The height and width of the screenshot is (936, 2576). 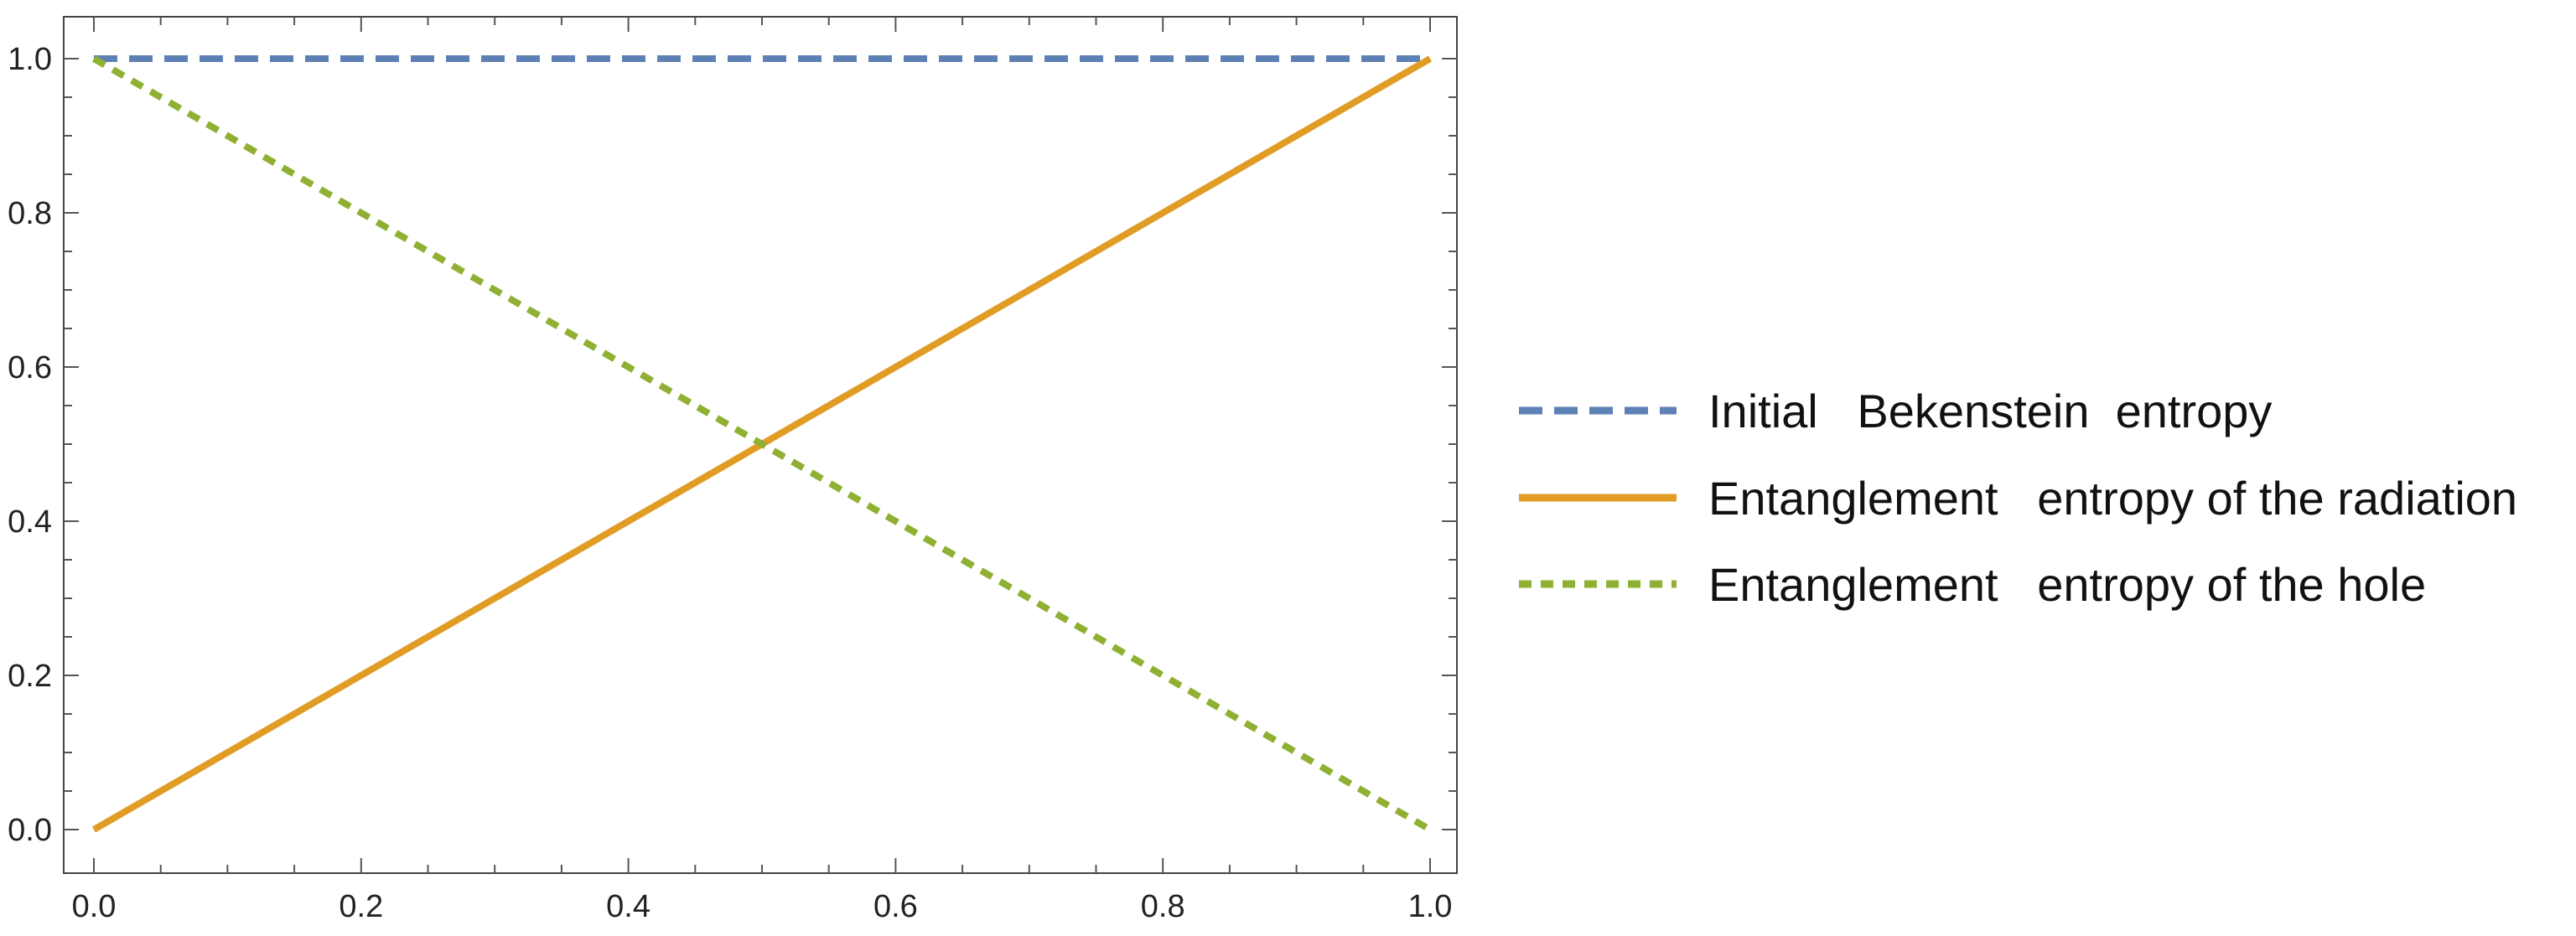 I want to click on legend-label-2: Entanglement entropy of the radiation, so click(x=2112, y=499).